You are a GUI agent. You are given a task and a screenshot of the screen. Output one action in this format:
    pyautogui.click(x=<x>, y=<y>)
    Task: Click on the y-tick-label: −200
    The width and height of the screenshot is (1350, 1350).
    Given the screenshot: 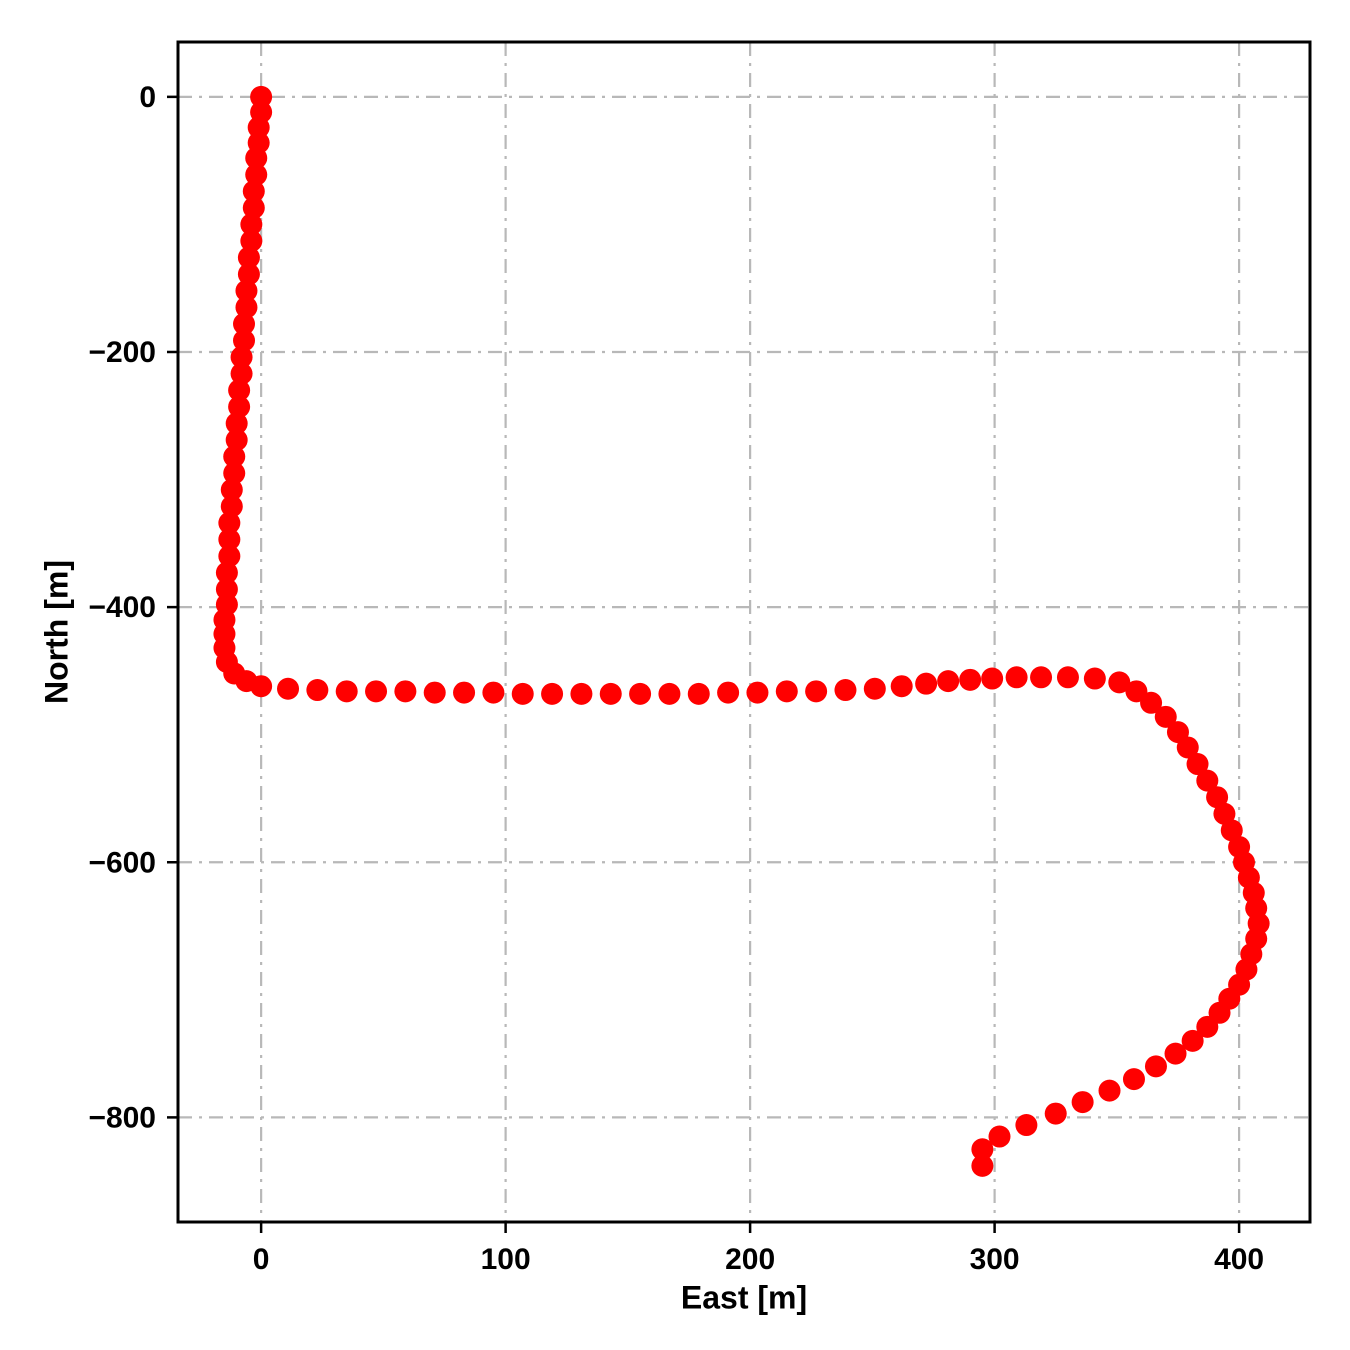 What is the action you would take?
    pyautogui.click(x=122, y=352)
    